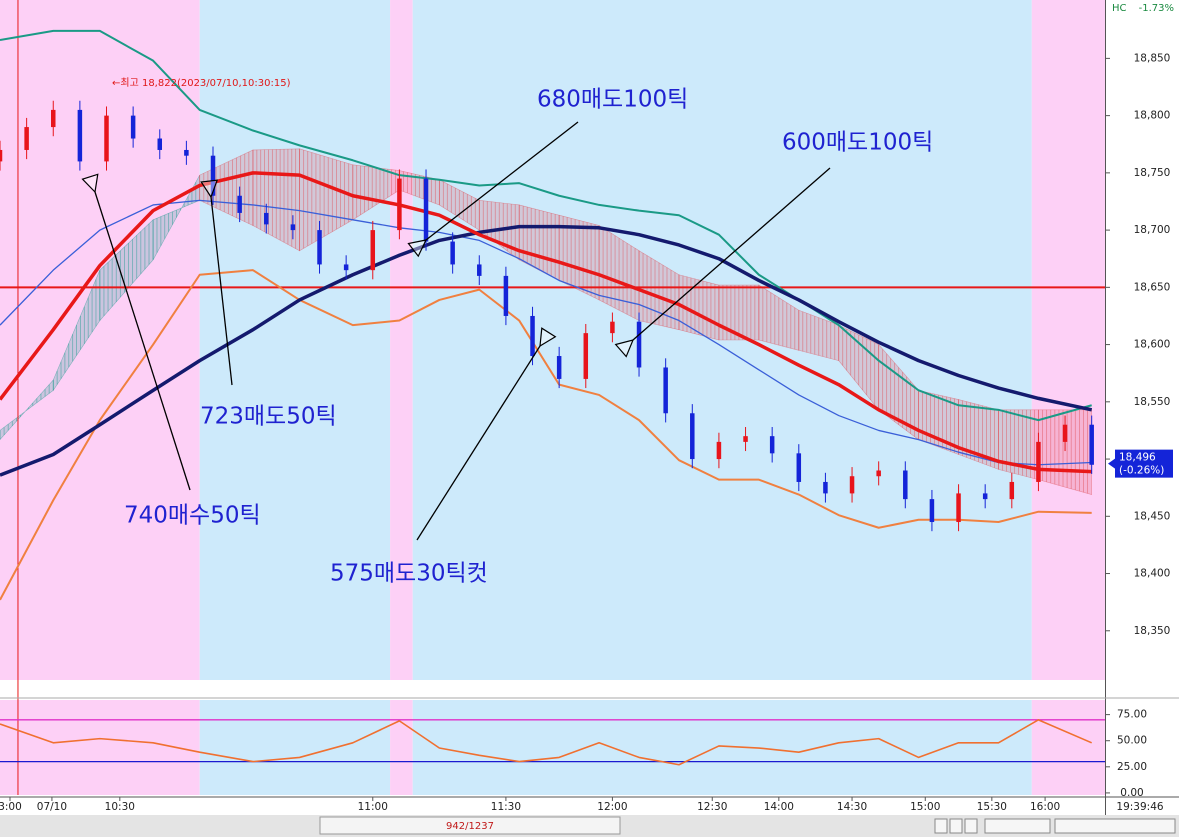  Describe the element at coordinates (1119, 8) in the screenshot. I see `top-label: HC` at that location.